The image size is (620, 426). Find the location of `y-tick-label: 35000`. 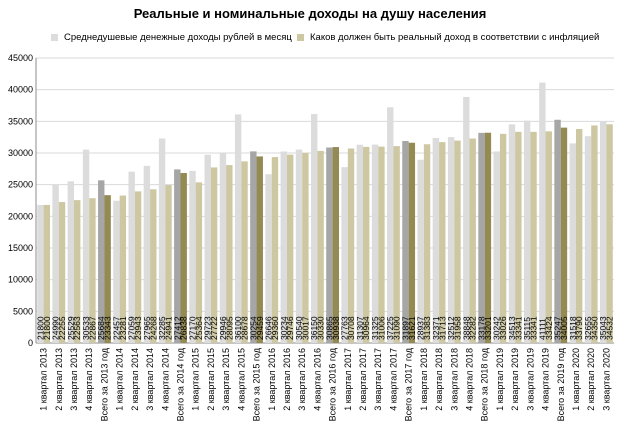

y-tick-label: 35000 is located at coordinates (20, 121).